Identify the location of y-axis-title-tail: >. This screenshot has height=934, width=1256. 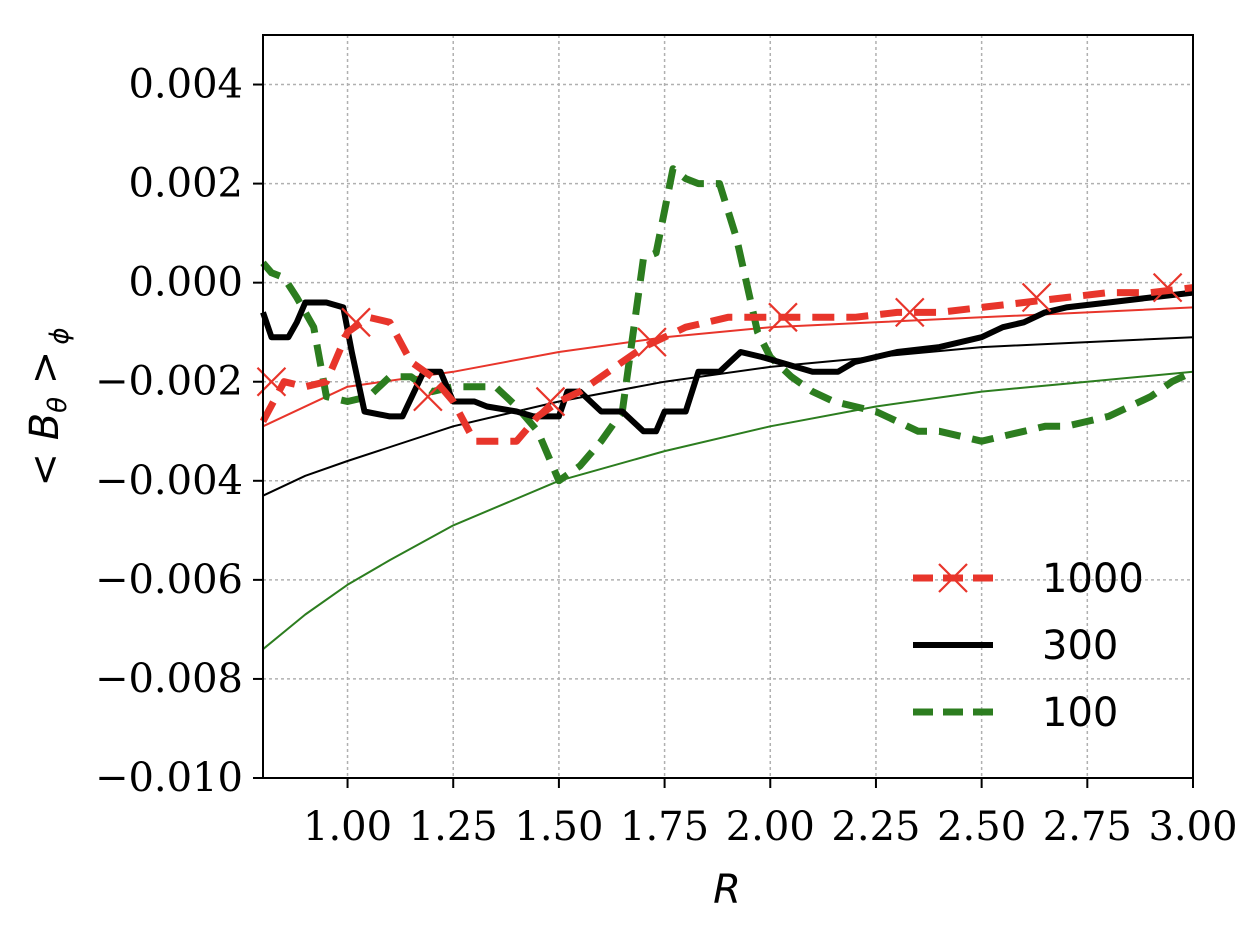
(45, 374).